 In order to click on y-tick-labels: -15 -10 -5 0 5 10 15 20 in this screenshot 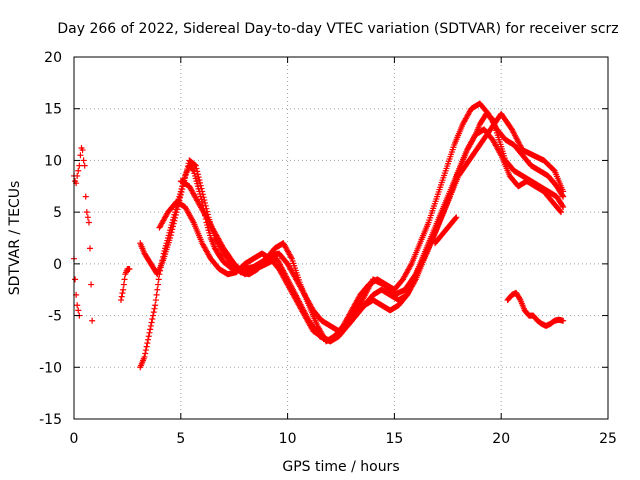, I will do `click(50, 239)`.